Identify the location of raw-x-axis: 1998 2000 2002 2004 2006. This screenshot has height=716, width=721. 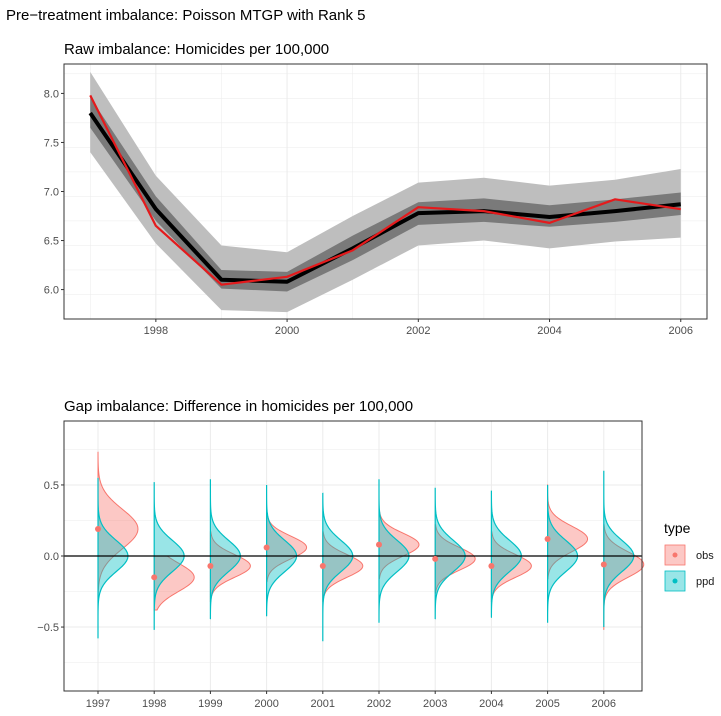
(418, 328).